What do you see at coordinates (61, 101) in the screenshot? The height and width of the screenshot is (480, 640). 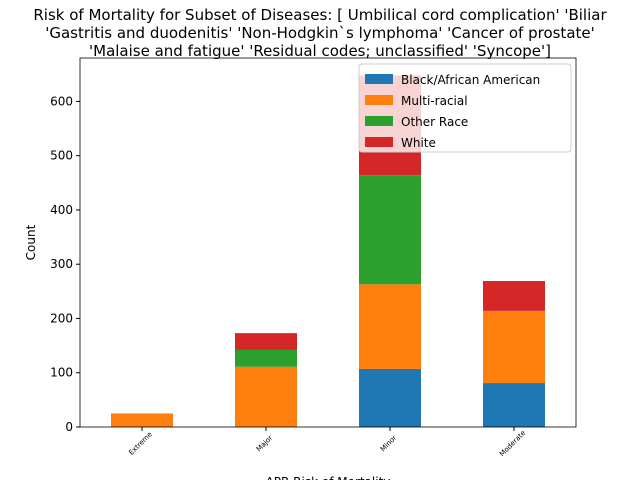 I see `y-tick-label: 600` at bounding box center [61, 101].